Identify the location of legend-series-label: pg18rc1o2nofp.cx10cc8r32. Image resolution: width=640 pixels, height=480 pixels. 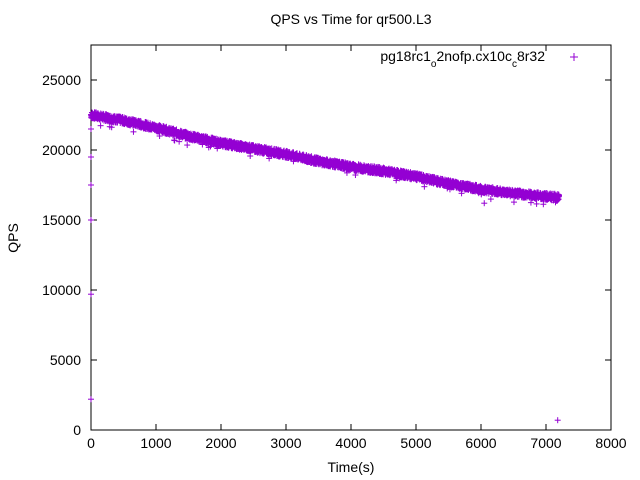
(462, 59).